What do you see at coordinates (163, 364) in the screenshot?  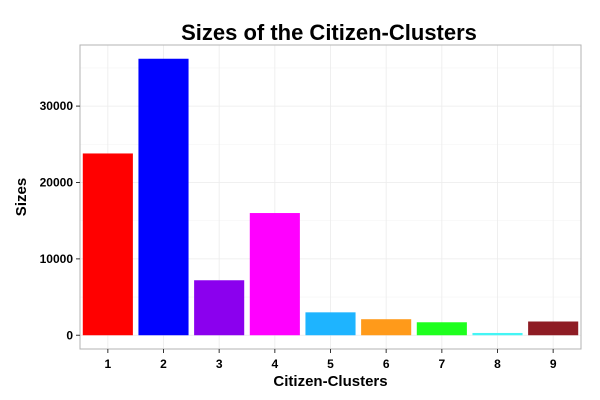 I see `x-tick-label: 2` at bounding box center [163, 364].